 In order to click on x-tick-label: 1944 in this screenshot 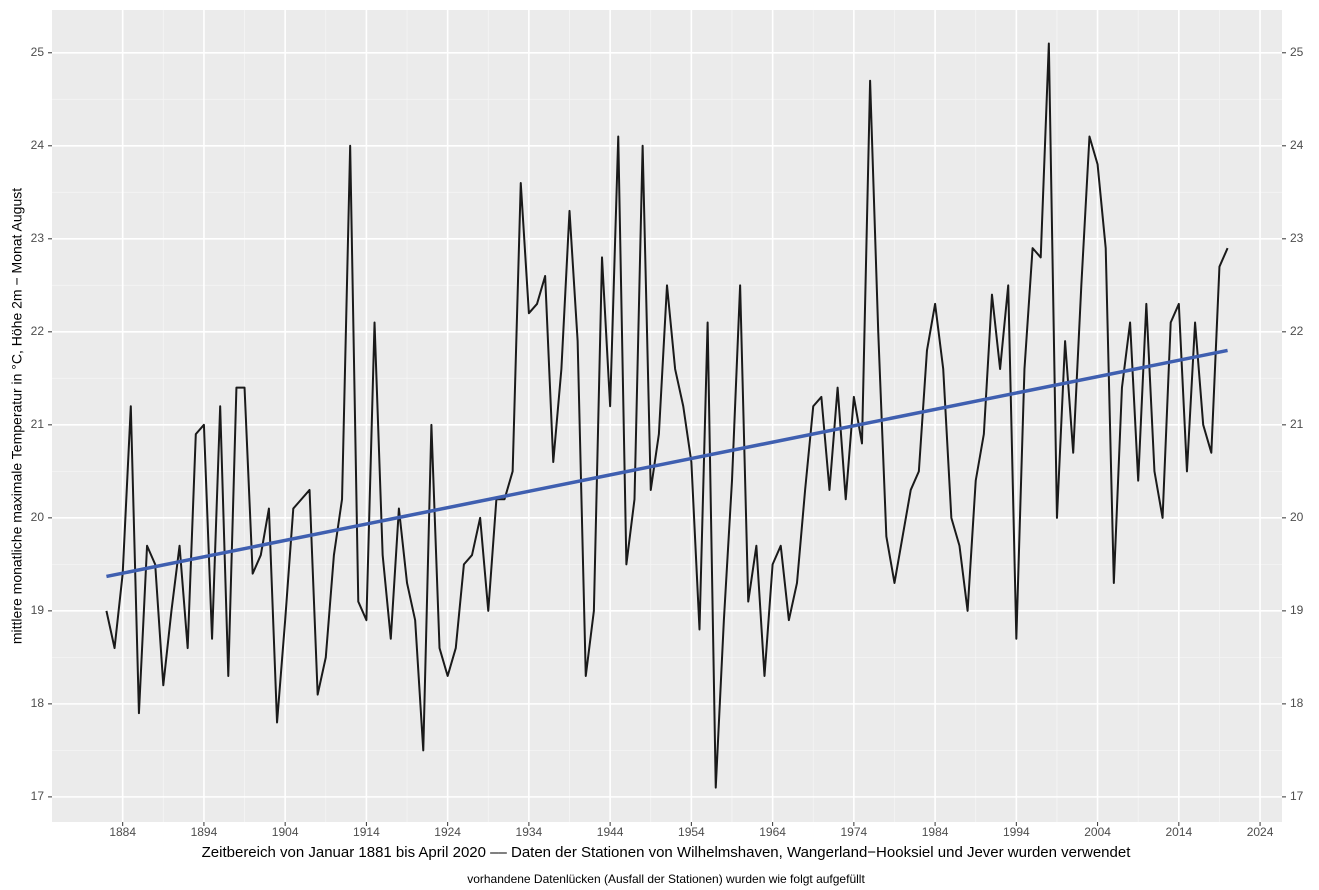, I will do `click(610, 832)`.